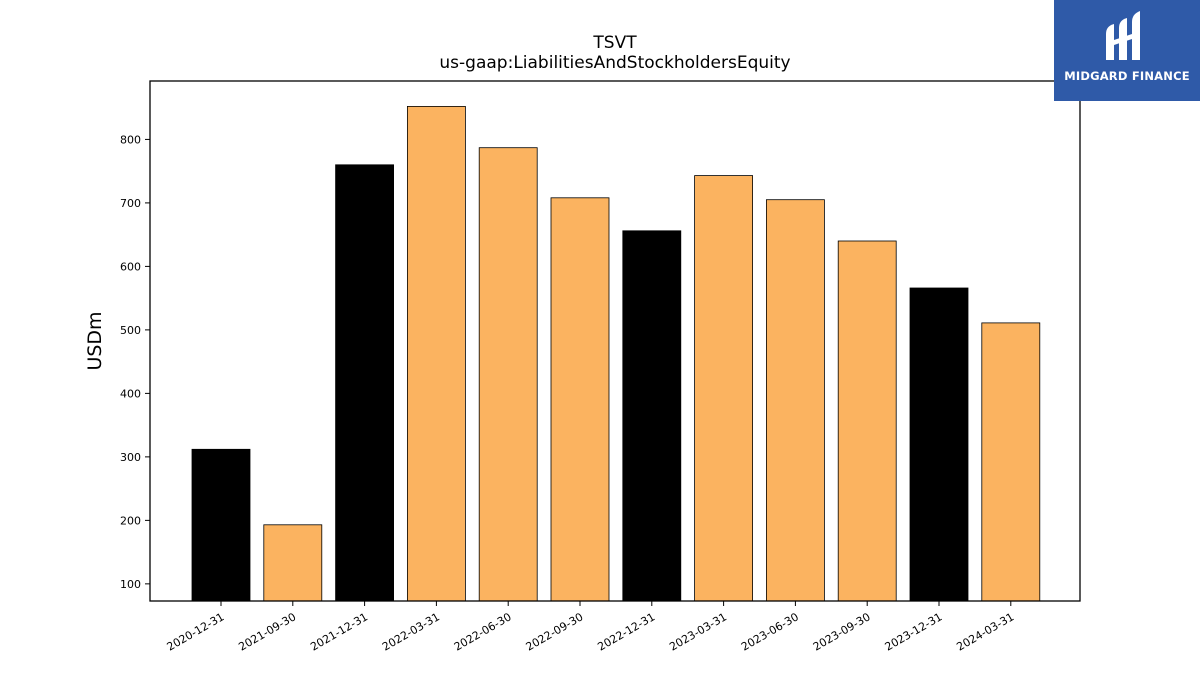 Image resolution: width=1200 pixels, height=675 pixels. Describe the element at coordinates (626, 631) in the screenshot. I see `x-tick-label: 2022-12-31` at that location.